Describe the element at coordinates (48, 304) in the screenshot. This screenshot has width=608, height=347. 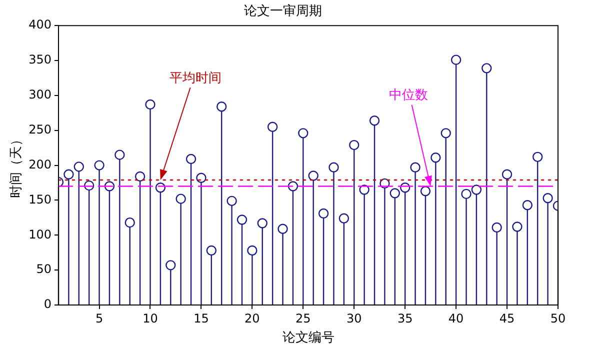
I see `y-tick-label: 0` at that location.